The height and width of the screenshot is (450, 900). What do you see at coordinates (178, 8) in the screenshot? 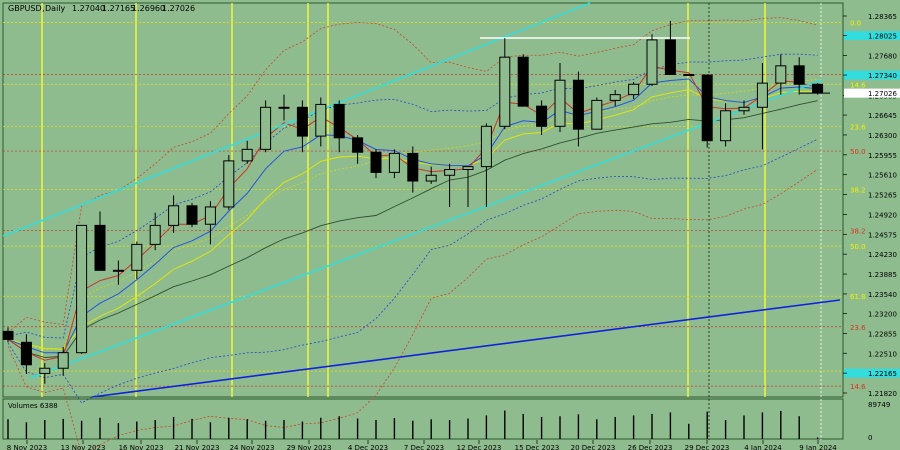
I see `header-close: 1.27026` at bounding box center [178, 8].